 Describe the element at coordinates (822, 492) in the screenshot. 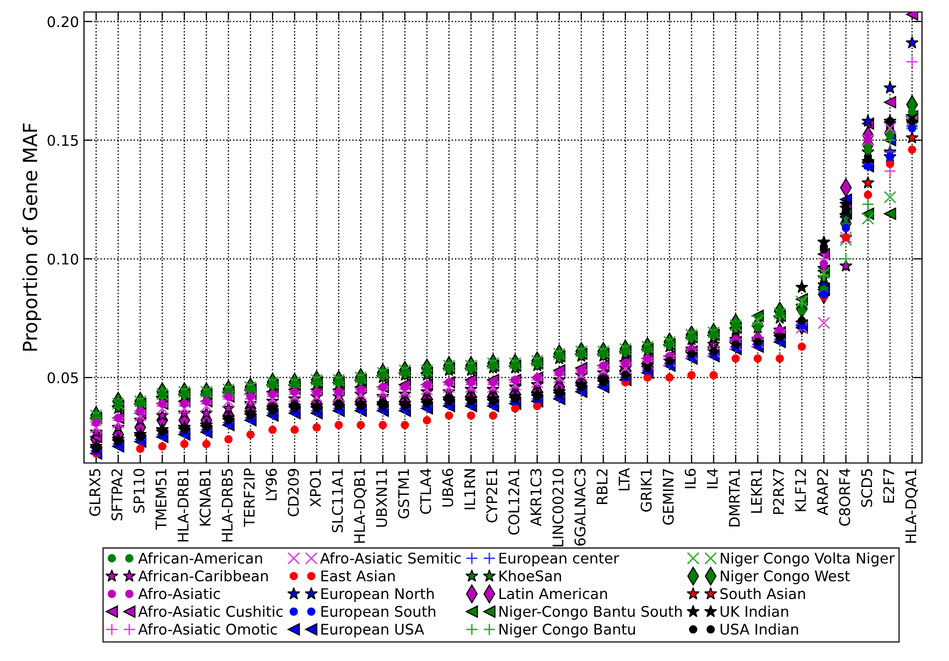

I see `x-tick-label: ARAP2` at that location.